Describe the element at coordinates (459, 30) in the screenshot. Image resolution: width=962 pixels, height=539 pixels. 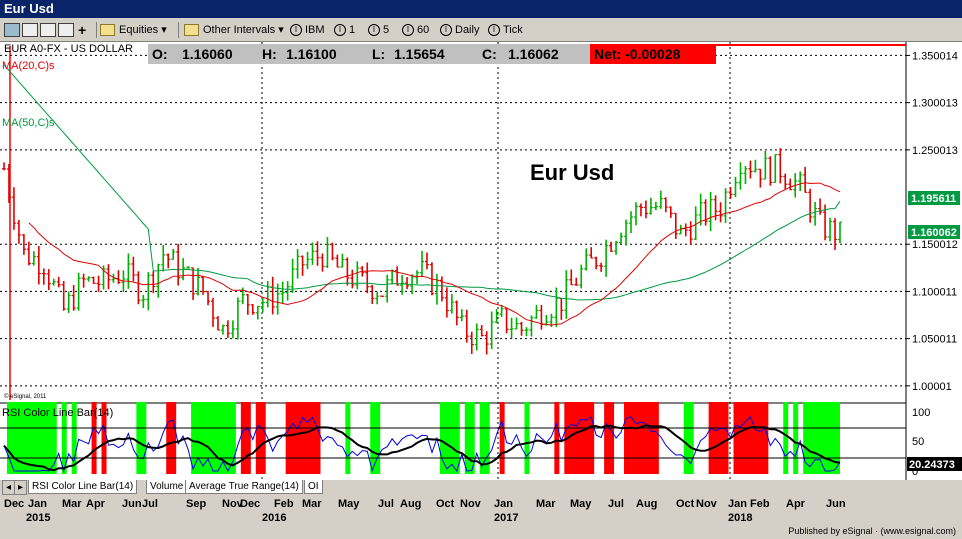
I see `interval-daily-button: I Daily` at that location.